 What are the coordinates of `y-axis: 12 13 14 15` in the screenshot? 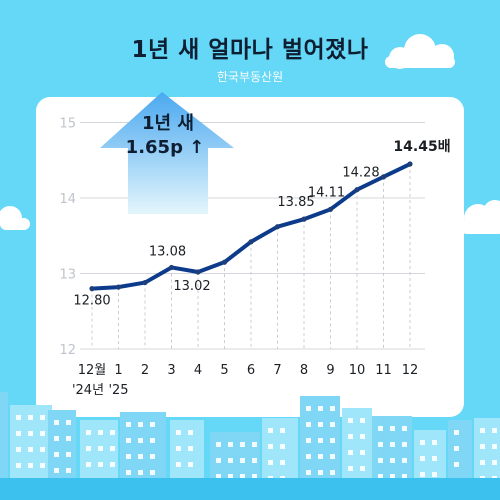 It's located at (67, 238).